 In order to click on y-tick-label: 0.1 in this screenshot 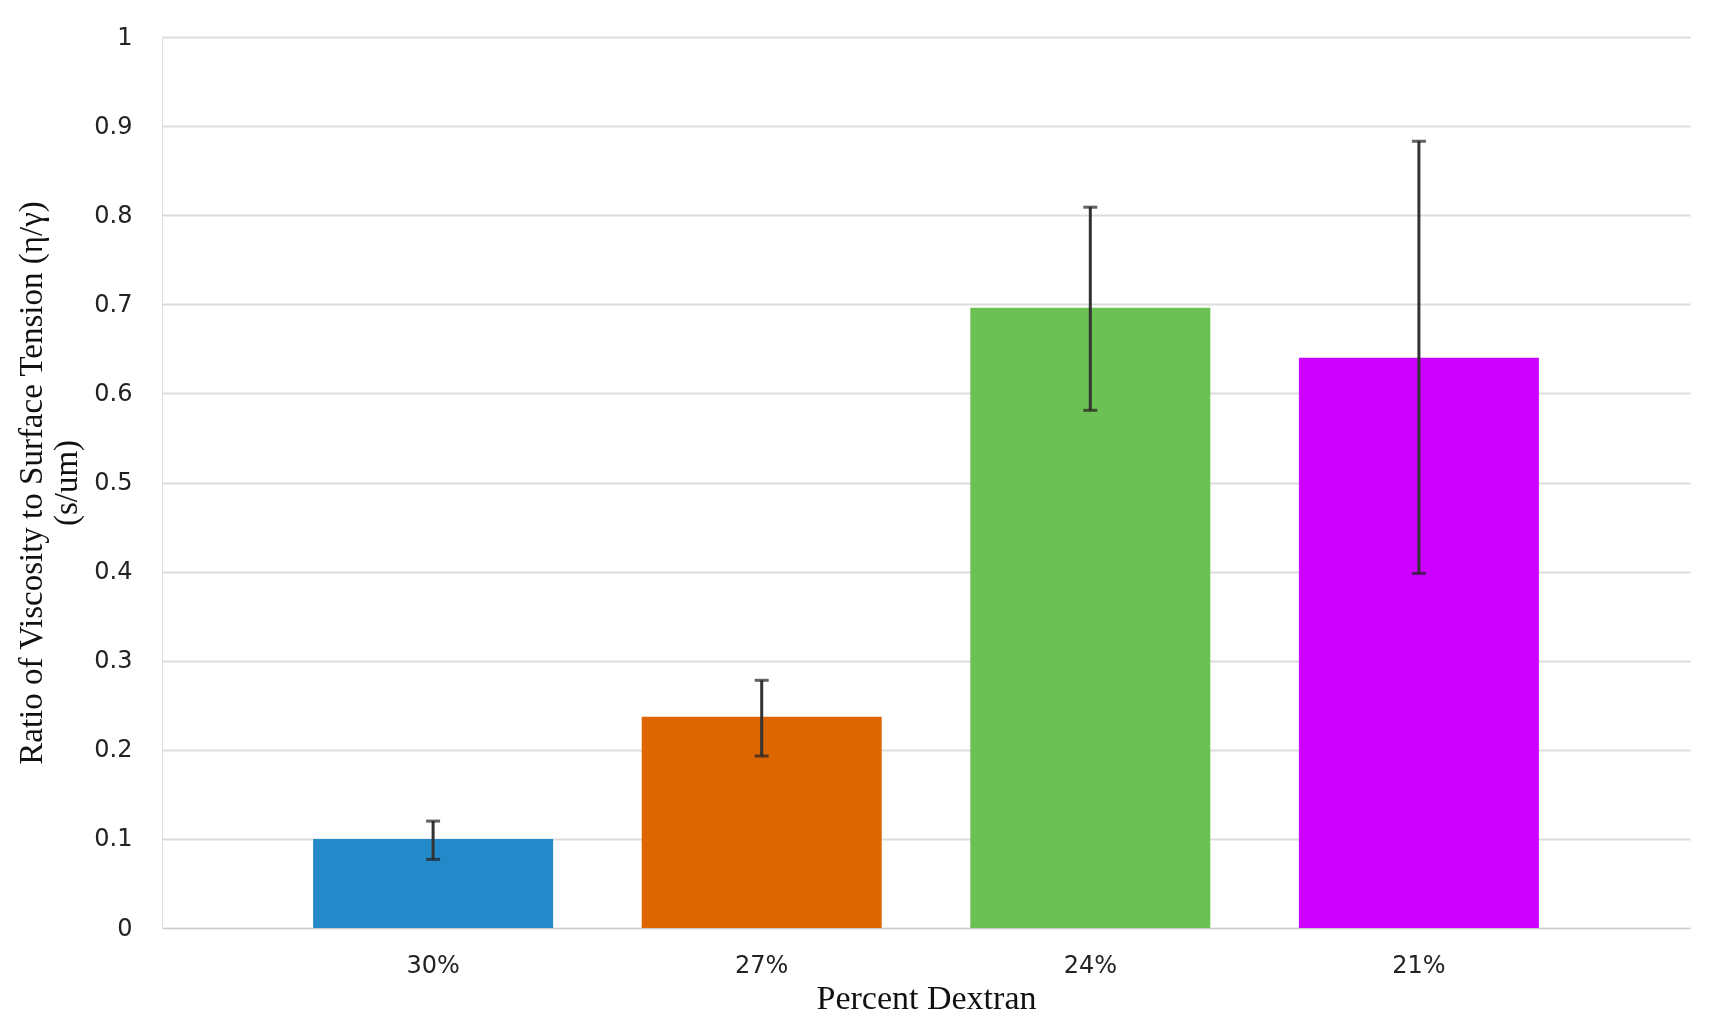, I will do `click(113, 838)`.